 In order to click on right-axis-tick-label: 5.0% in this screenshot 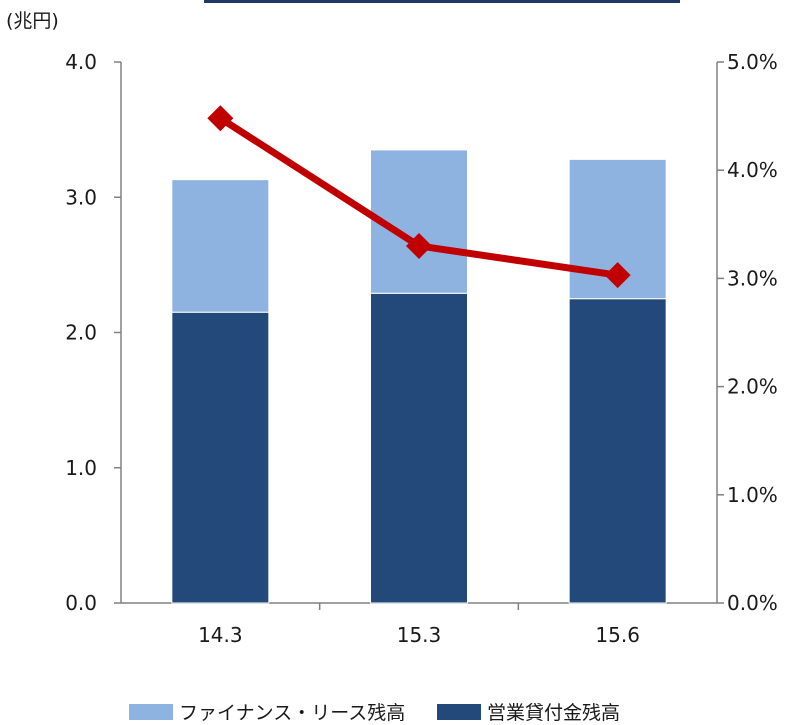, I will do `click(752, 62)`.